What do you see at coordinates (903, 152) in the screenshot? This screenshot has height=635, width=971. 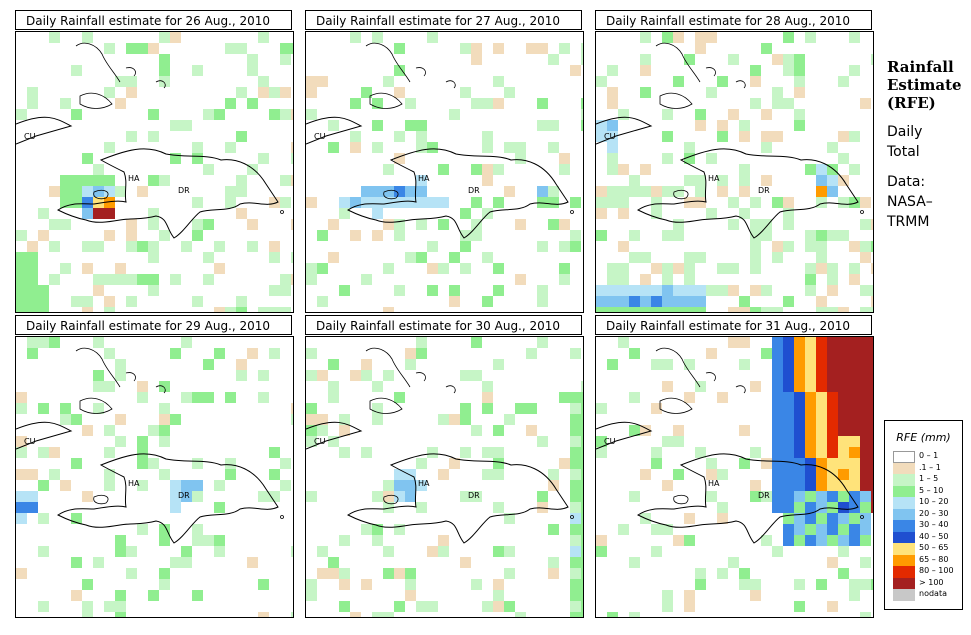 I see `total-label: Total` at bounding box center [903, 152].